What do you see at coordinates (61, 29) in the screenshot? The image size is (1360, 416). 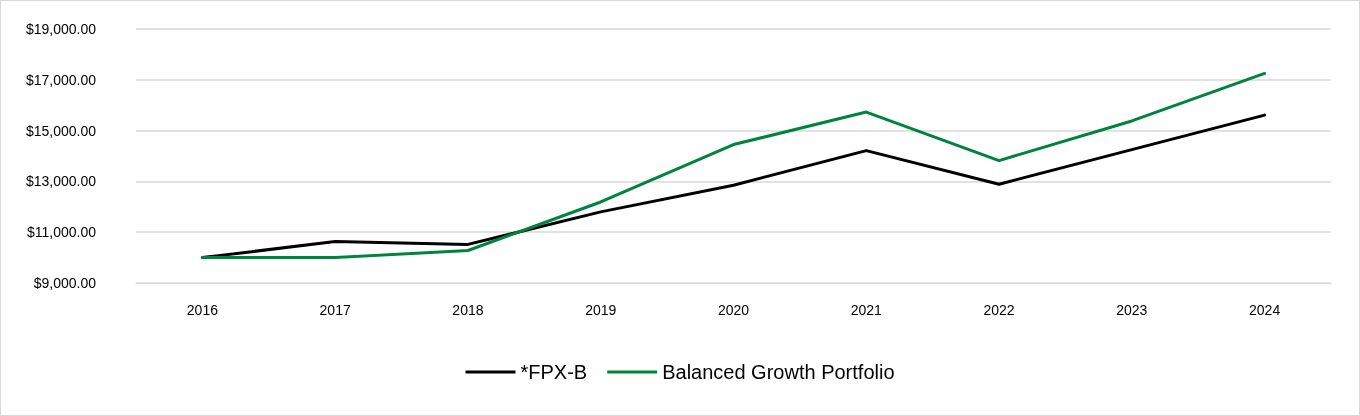 I see `y-tick-label: $19,000.00` at bounding box center [61, 29].